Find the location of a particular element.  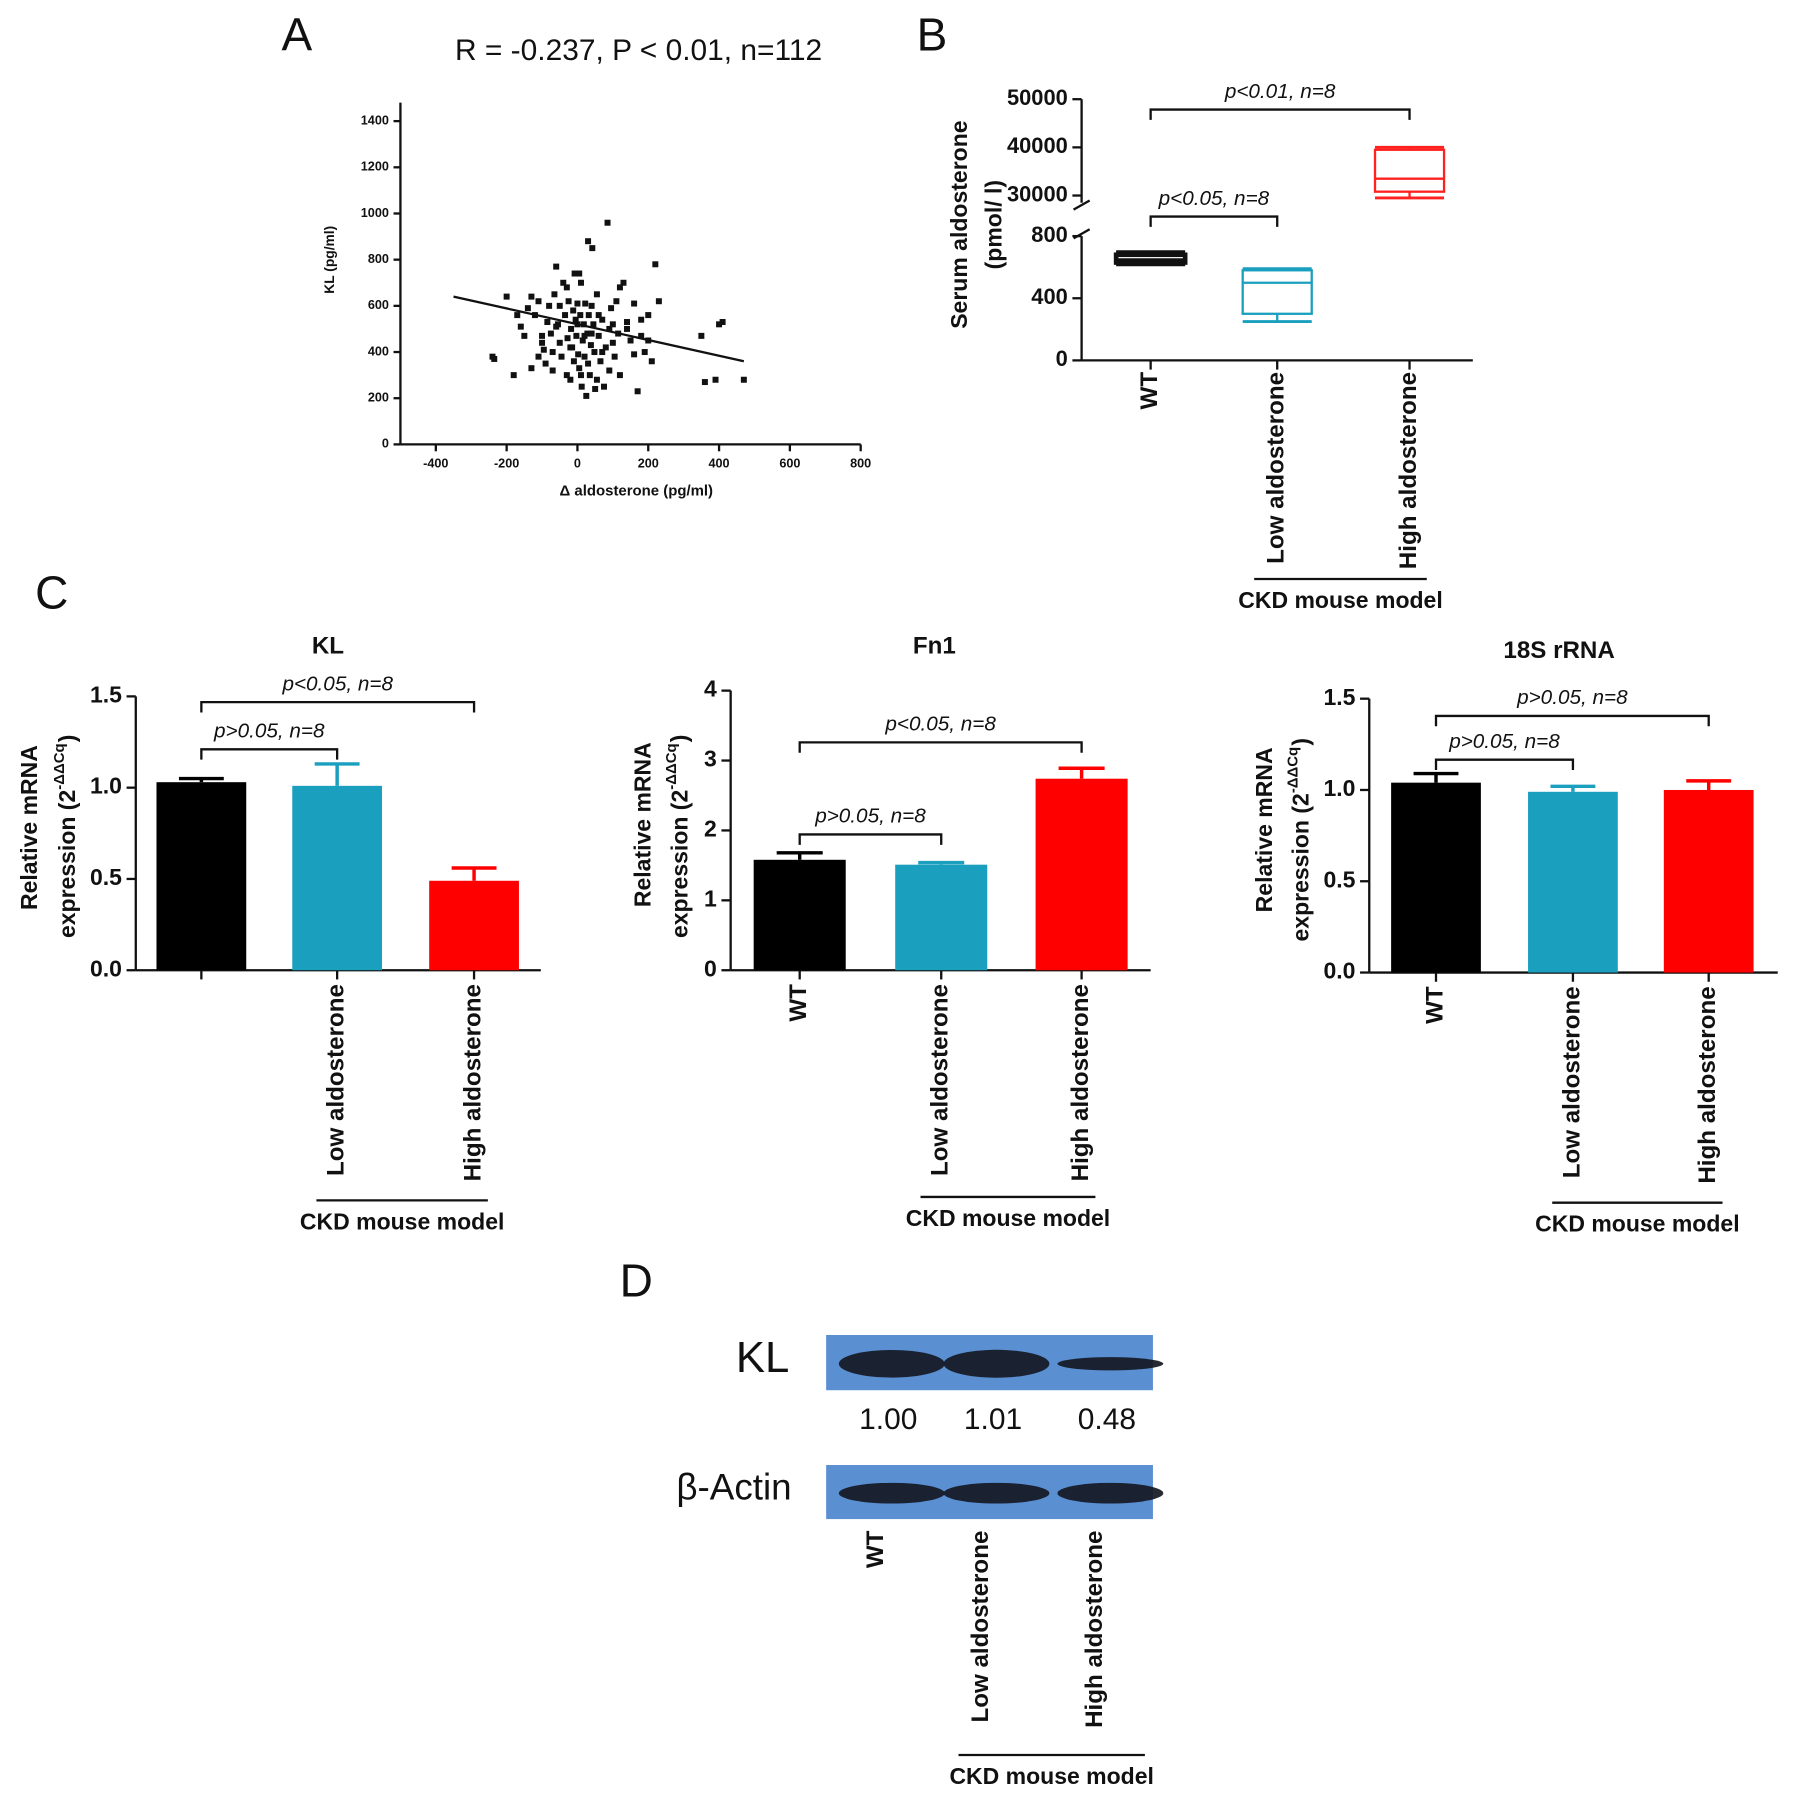

y-tick-label: 1.5 is located at coordinates (1339, 697).